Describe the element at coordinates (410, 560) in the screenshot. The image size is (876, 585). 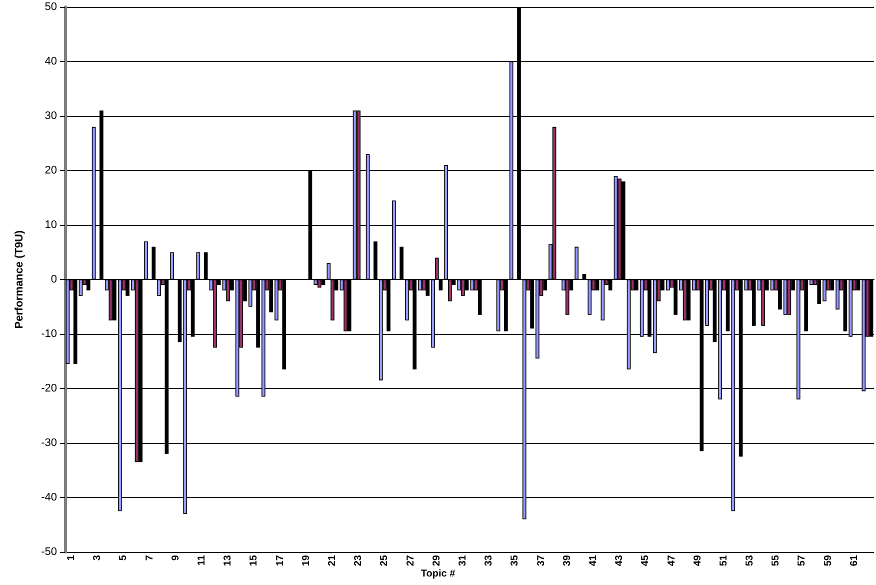
I see `x-tick-label: 27` at that location.